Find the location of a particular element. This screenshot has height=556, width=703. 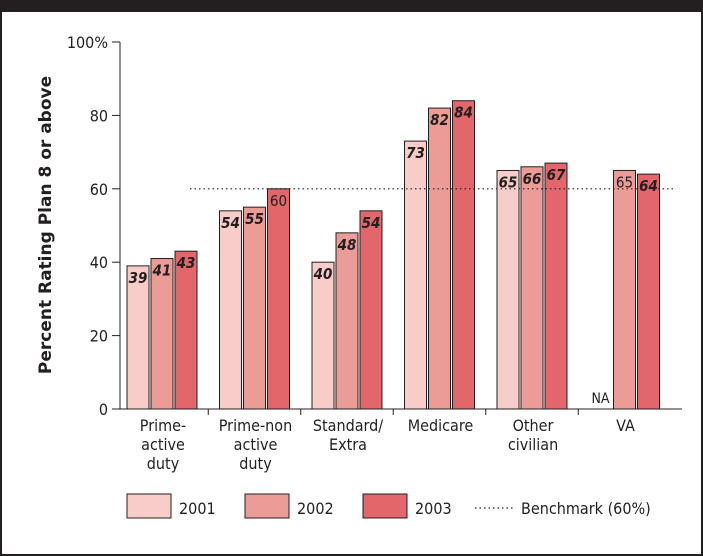

x-tick-label: Other is located at coordinates (533, 425).